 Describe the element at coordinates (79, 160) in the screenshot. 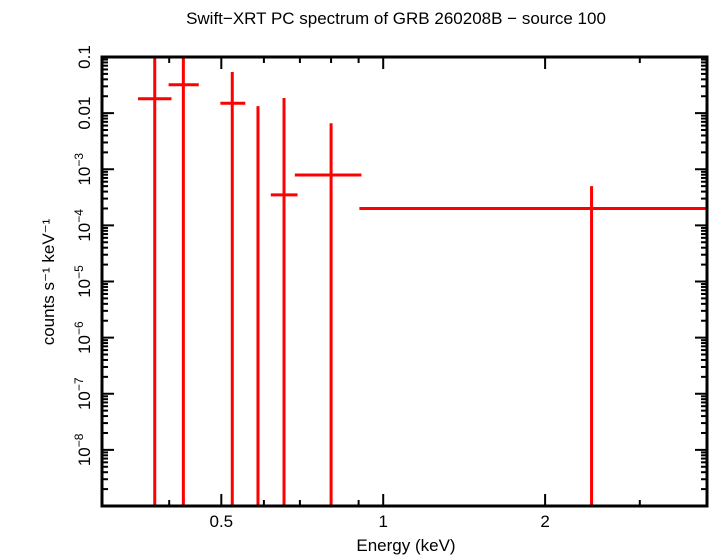

I see `y-tick-exponent: −3` at that location.